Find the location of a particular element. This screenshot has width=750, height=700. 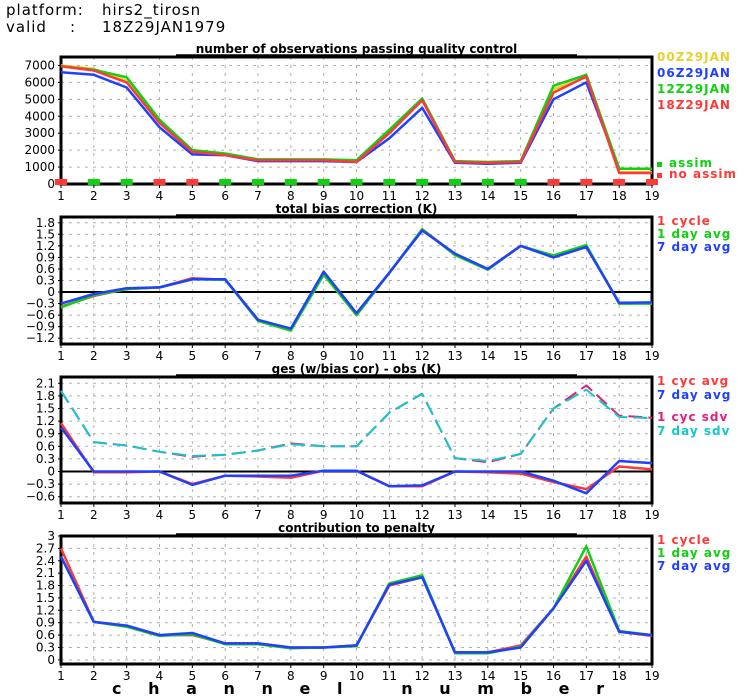

legend-entry: 1 cyc avg is located at coordinates (693, 381).